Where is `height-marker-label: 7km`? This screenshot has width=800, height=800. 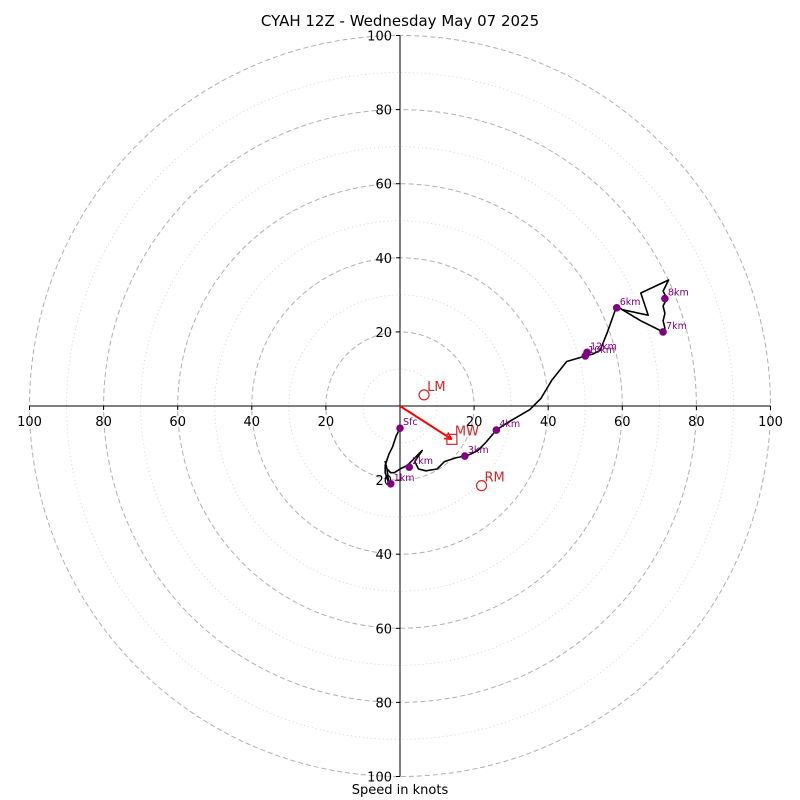
height-marker-label: 7km is located at coordinates (676, 326).